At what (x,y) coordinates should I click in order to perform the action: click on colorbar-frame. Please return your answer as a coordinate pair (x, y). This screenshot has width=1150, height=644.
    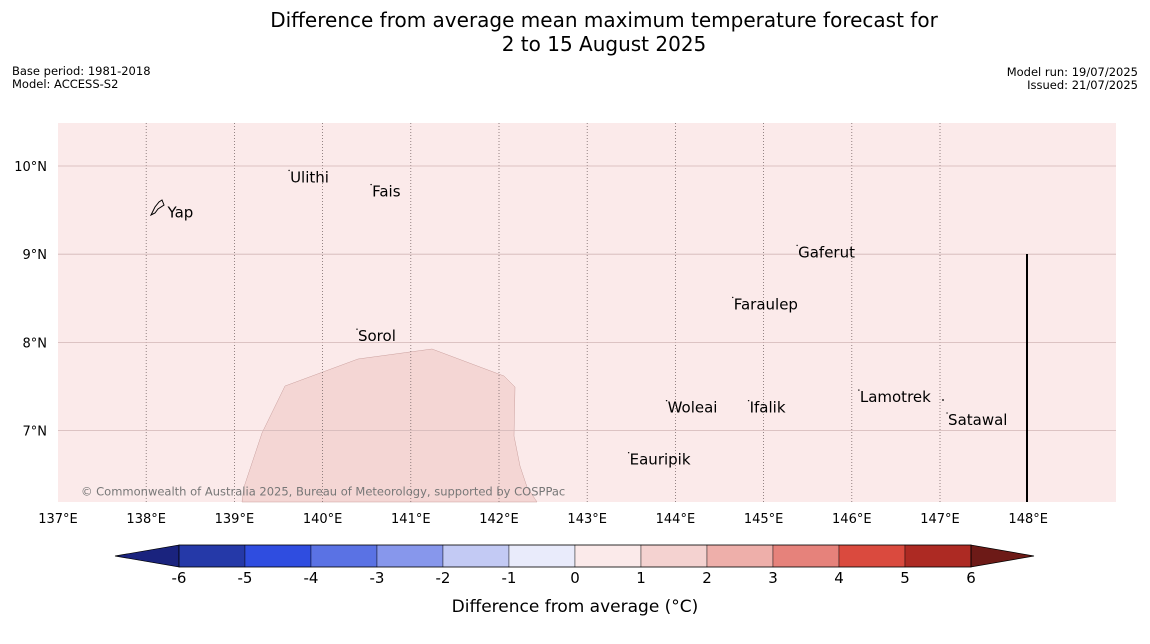
    Looking at the image, I should click on (575, 556).